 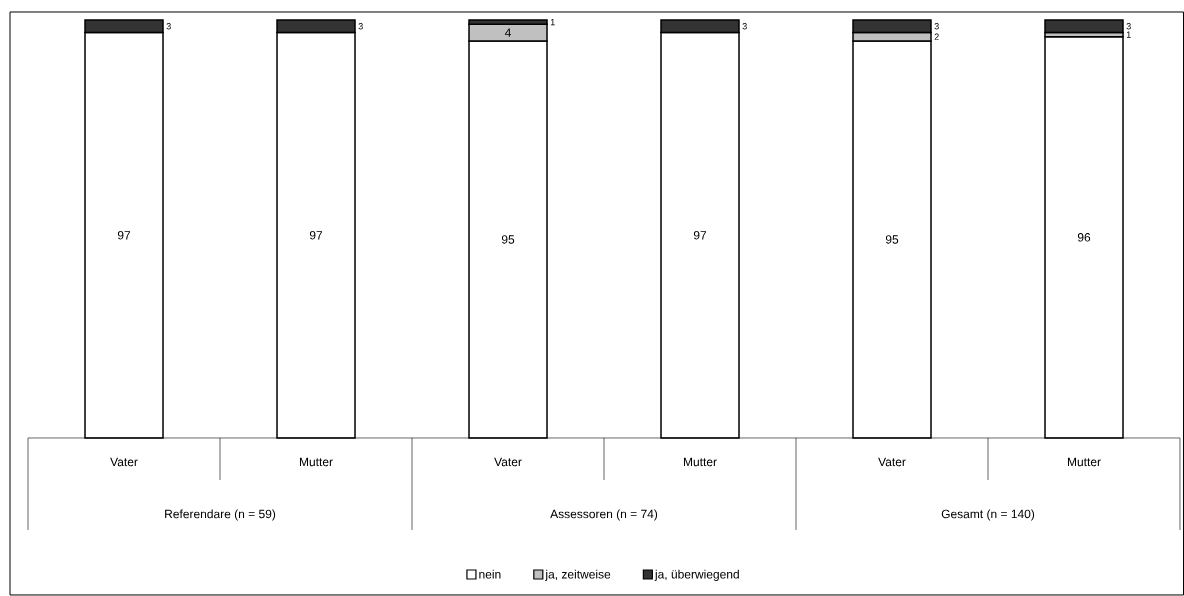 What do you see at coordinates (507, 32) in the screenshot?
I see `data-label: 4` at bounding box center [507, 32].